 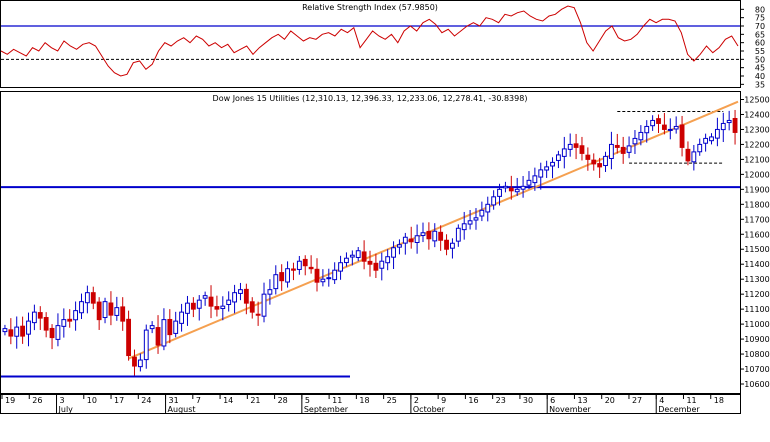 What do you see at coordinates (691, 400) in the screenshot?
I see `x-tick-label-25: 11` at bounding box center [691, 400].